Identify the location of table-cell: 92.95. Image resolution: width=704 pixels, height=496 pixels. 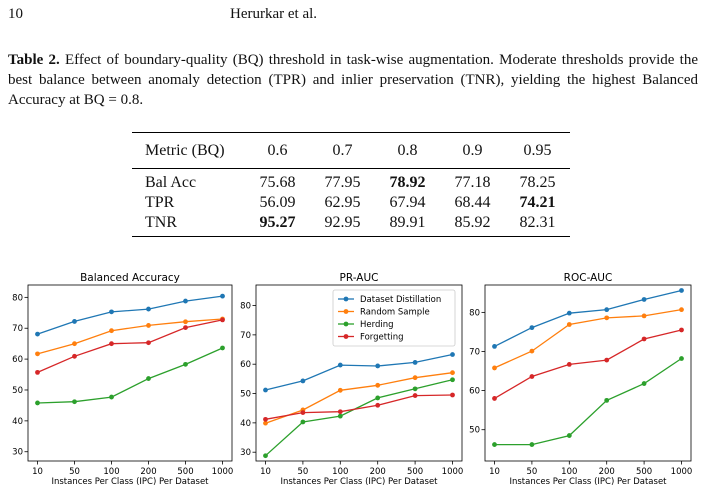
(342, 222).